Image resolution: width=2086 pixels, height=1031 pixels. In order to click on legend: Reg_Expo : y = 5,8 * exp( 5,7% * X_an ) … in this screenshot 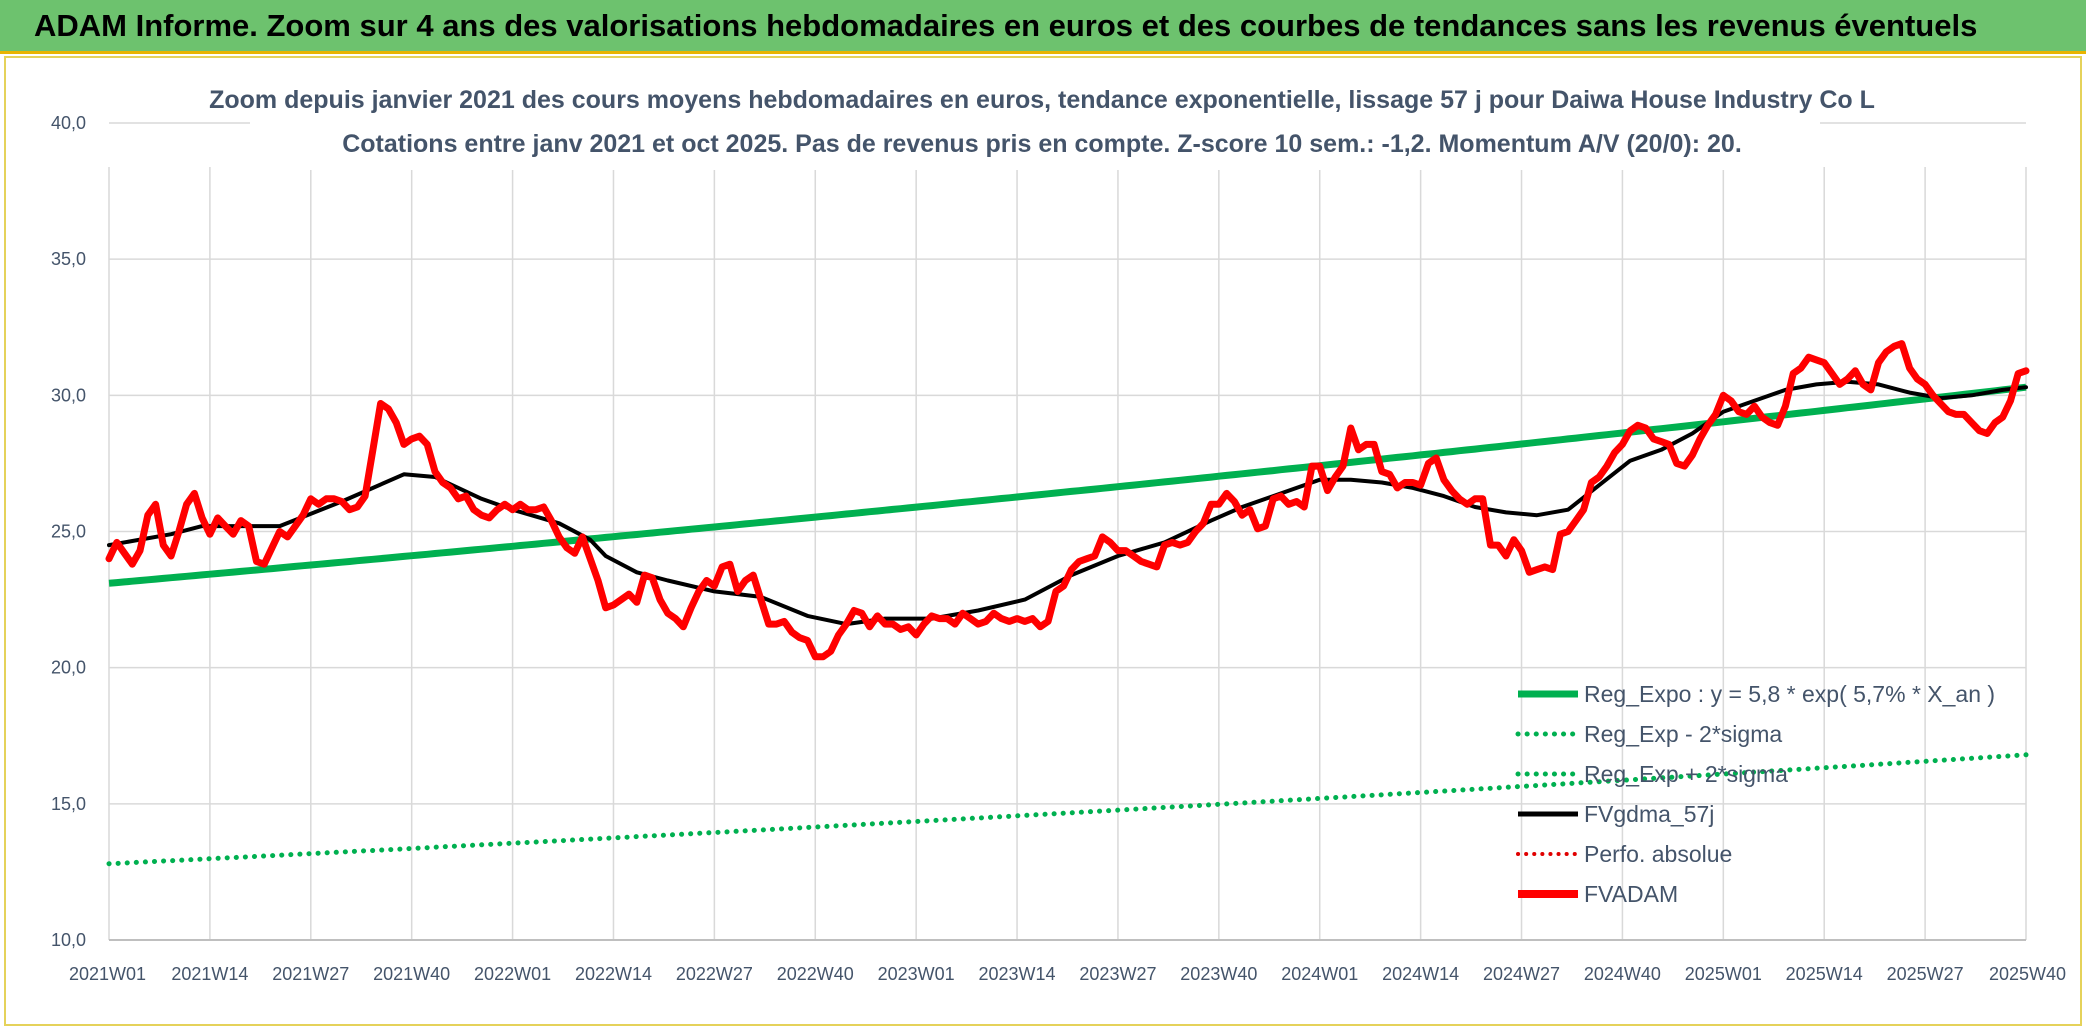, I will do `click(1755, 794)`.